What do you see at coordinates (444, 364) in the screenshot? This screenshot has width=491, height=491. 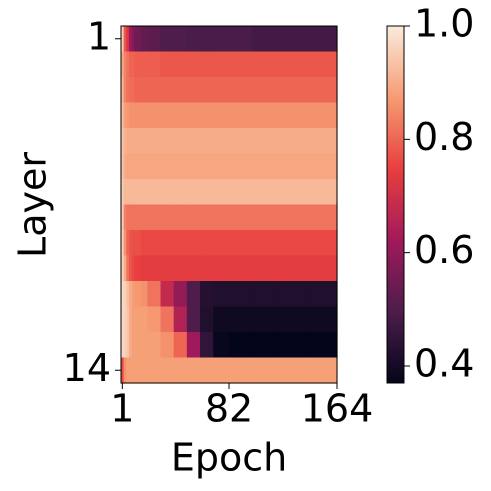 I see `colorbar-tick-label: 0.4` at bounding box center [444, 364].